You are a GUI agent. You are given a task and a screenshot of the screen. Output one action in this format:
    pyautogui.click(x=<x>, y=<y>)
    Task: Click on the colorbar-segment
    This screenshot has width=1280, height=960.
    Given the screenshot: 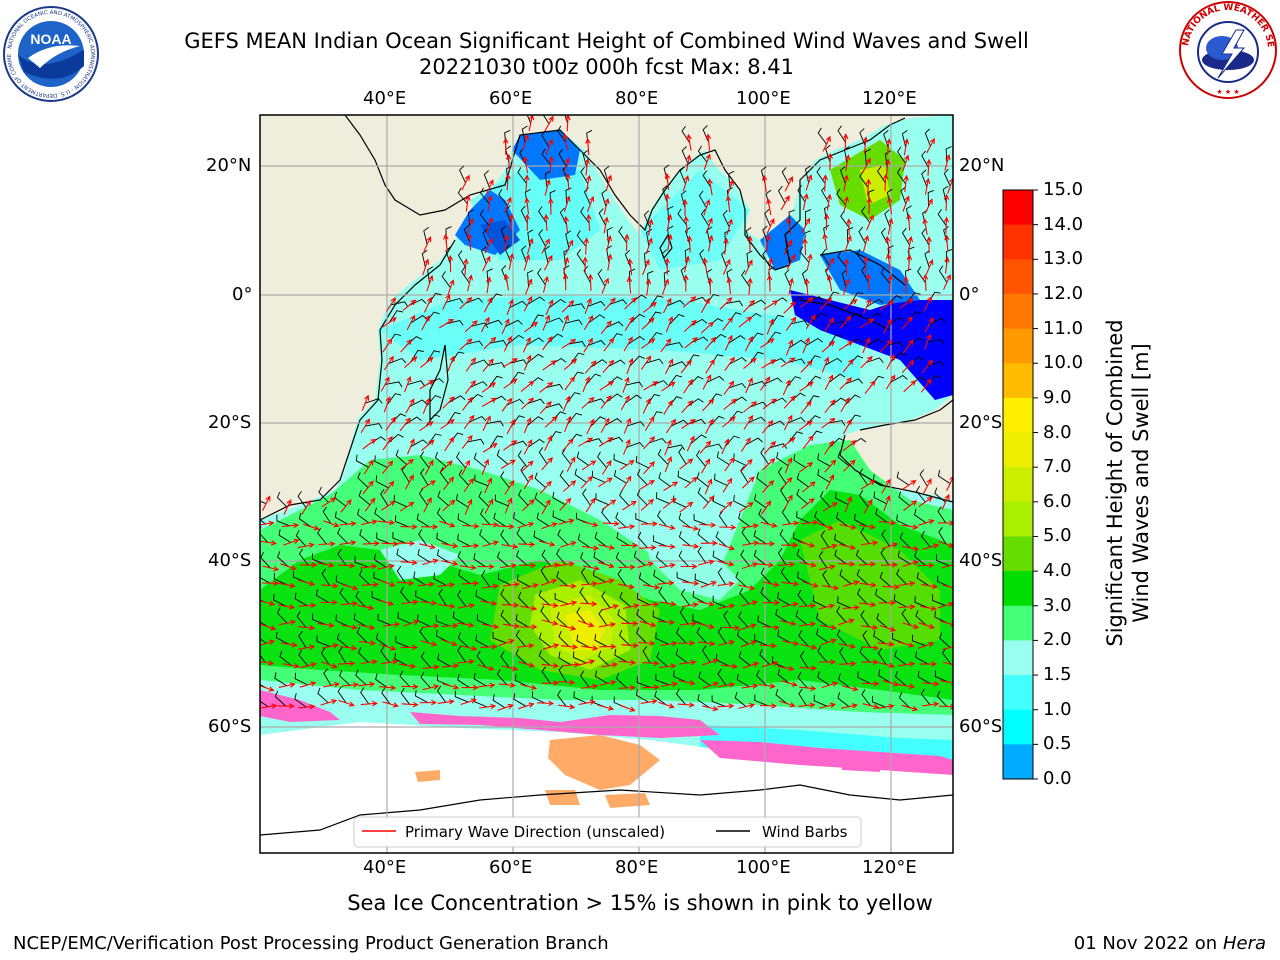 What is the action you would take?
    pyautogui.click(x=1018, y=589)
    